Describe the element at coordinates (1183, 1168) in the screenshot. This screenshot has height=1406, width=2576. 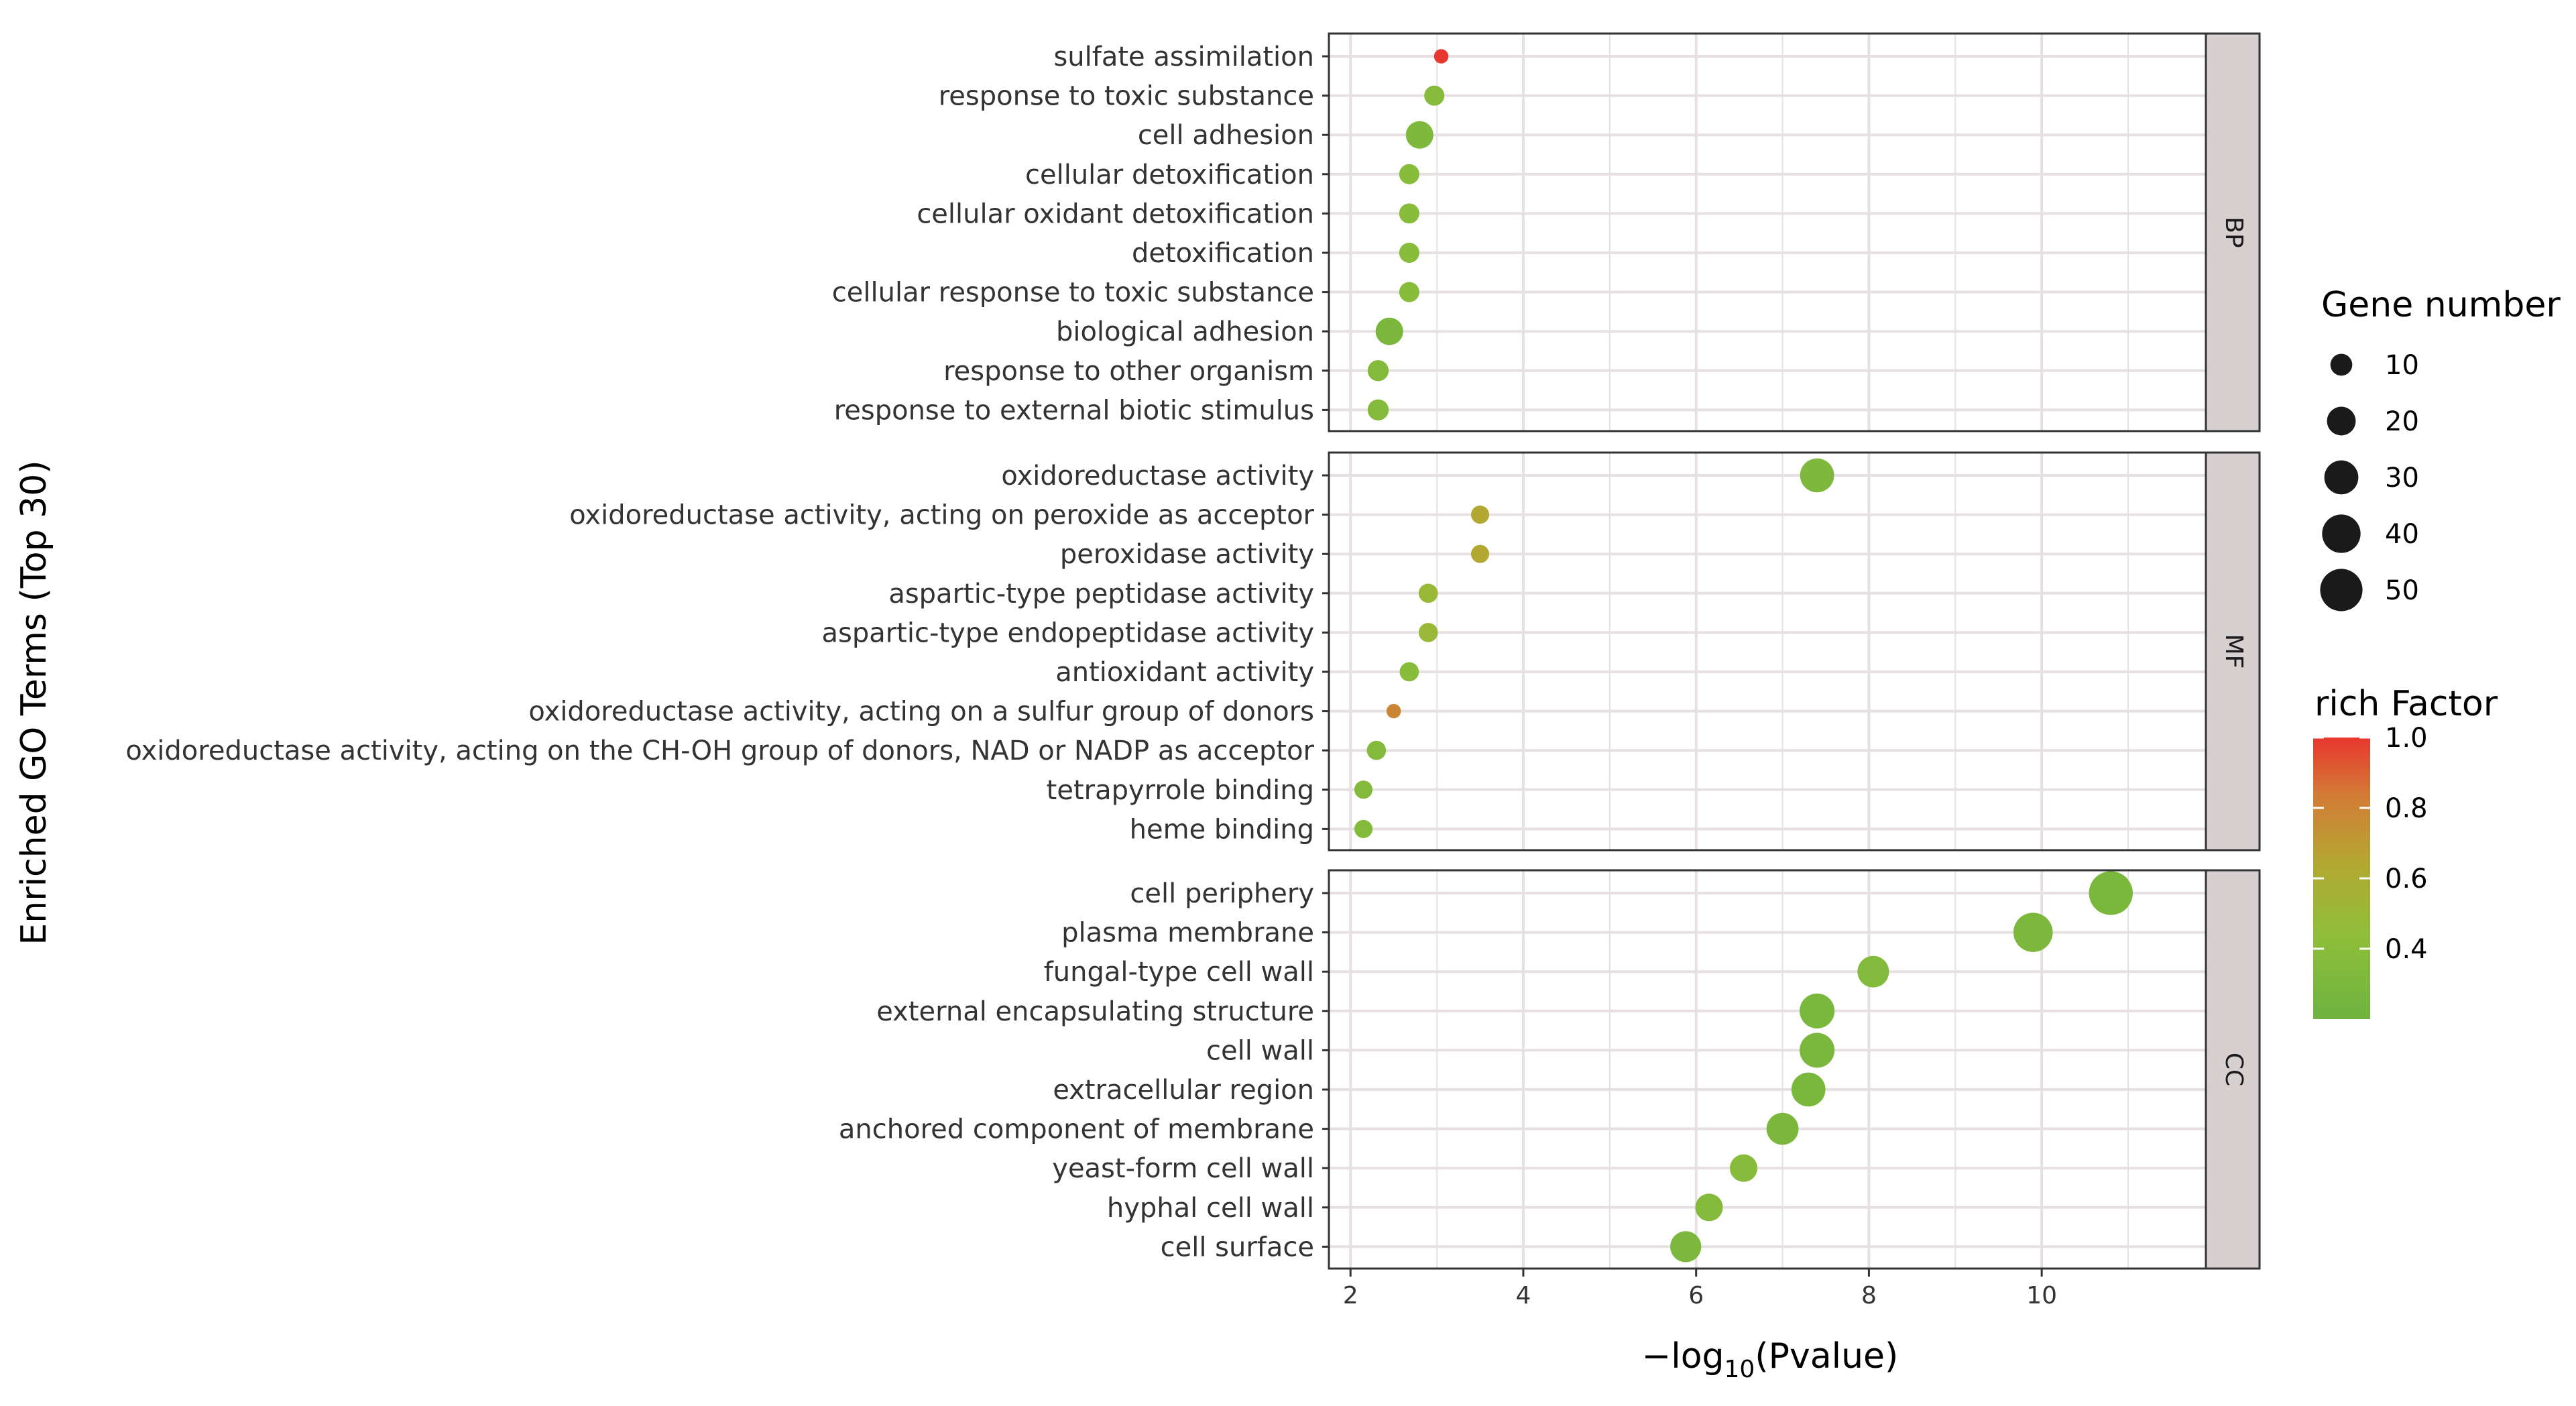
I see `term-label: yeast-form cell wall` at that location.